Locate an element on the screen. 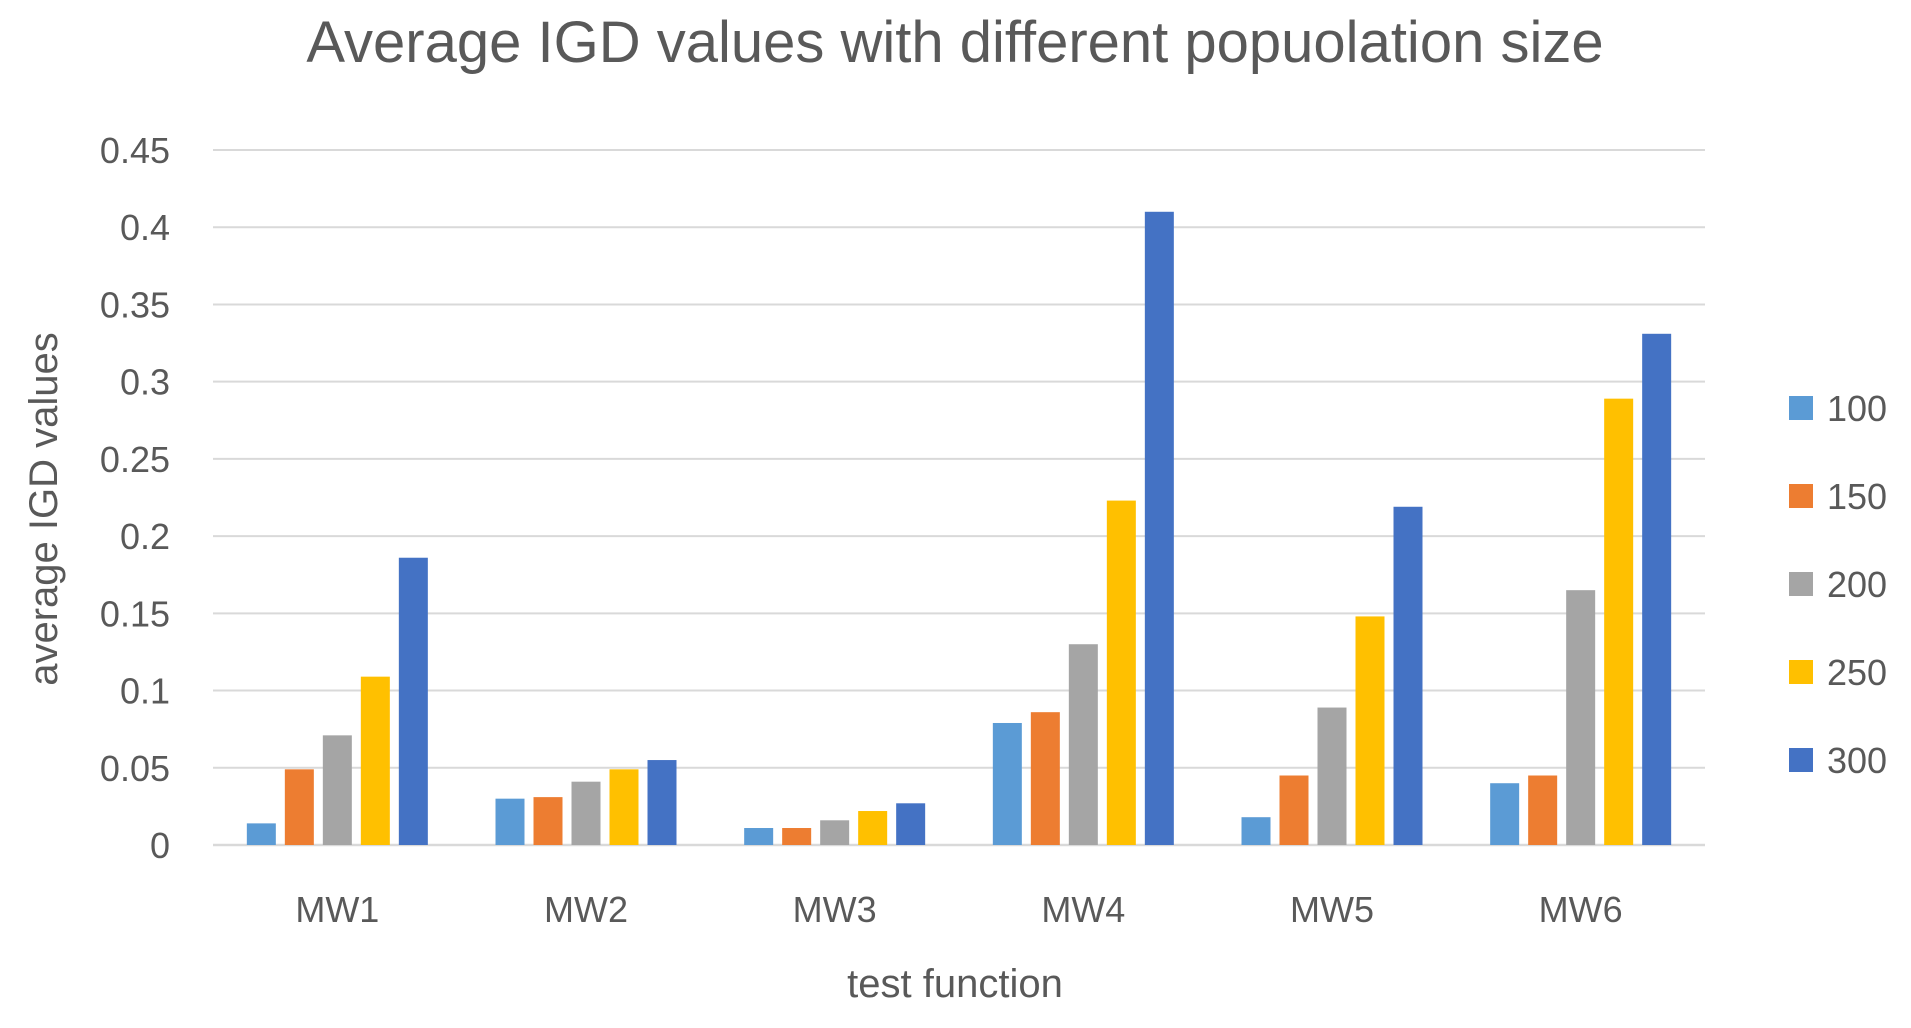  y-tick-label: 0 is located at coordinates (160, 845).